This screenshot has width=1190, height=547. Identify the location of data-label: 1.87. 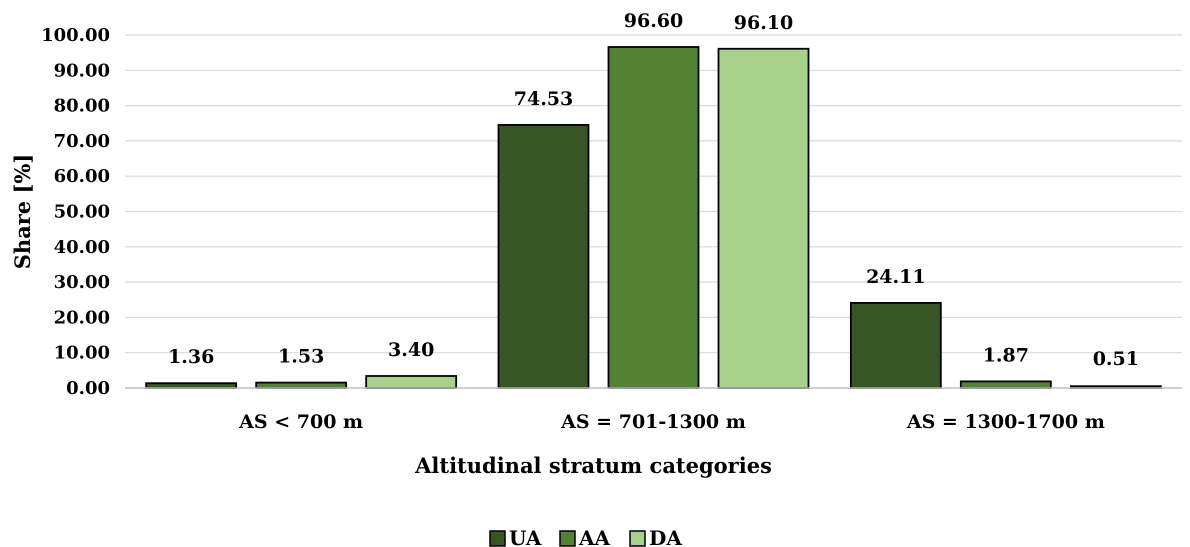
(1006, 355).